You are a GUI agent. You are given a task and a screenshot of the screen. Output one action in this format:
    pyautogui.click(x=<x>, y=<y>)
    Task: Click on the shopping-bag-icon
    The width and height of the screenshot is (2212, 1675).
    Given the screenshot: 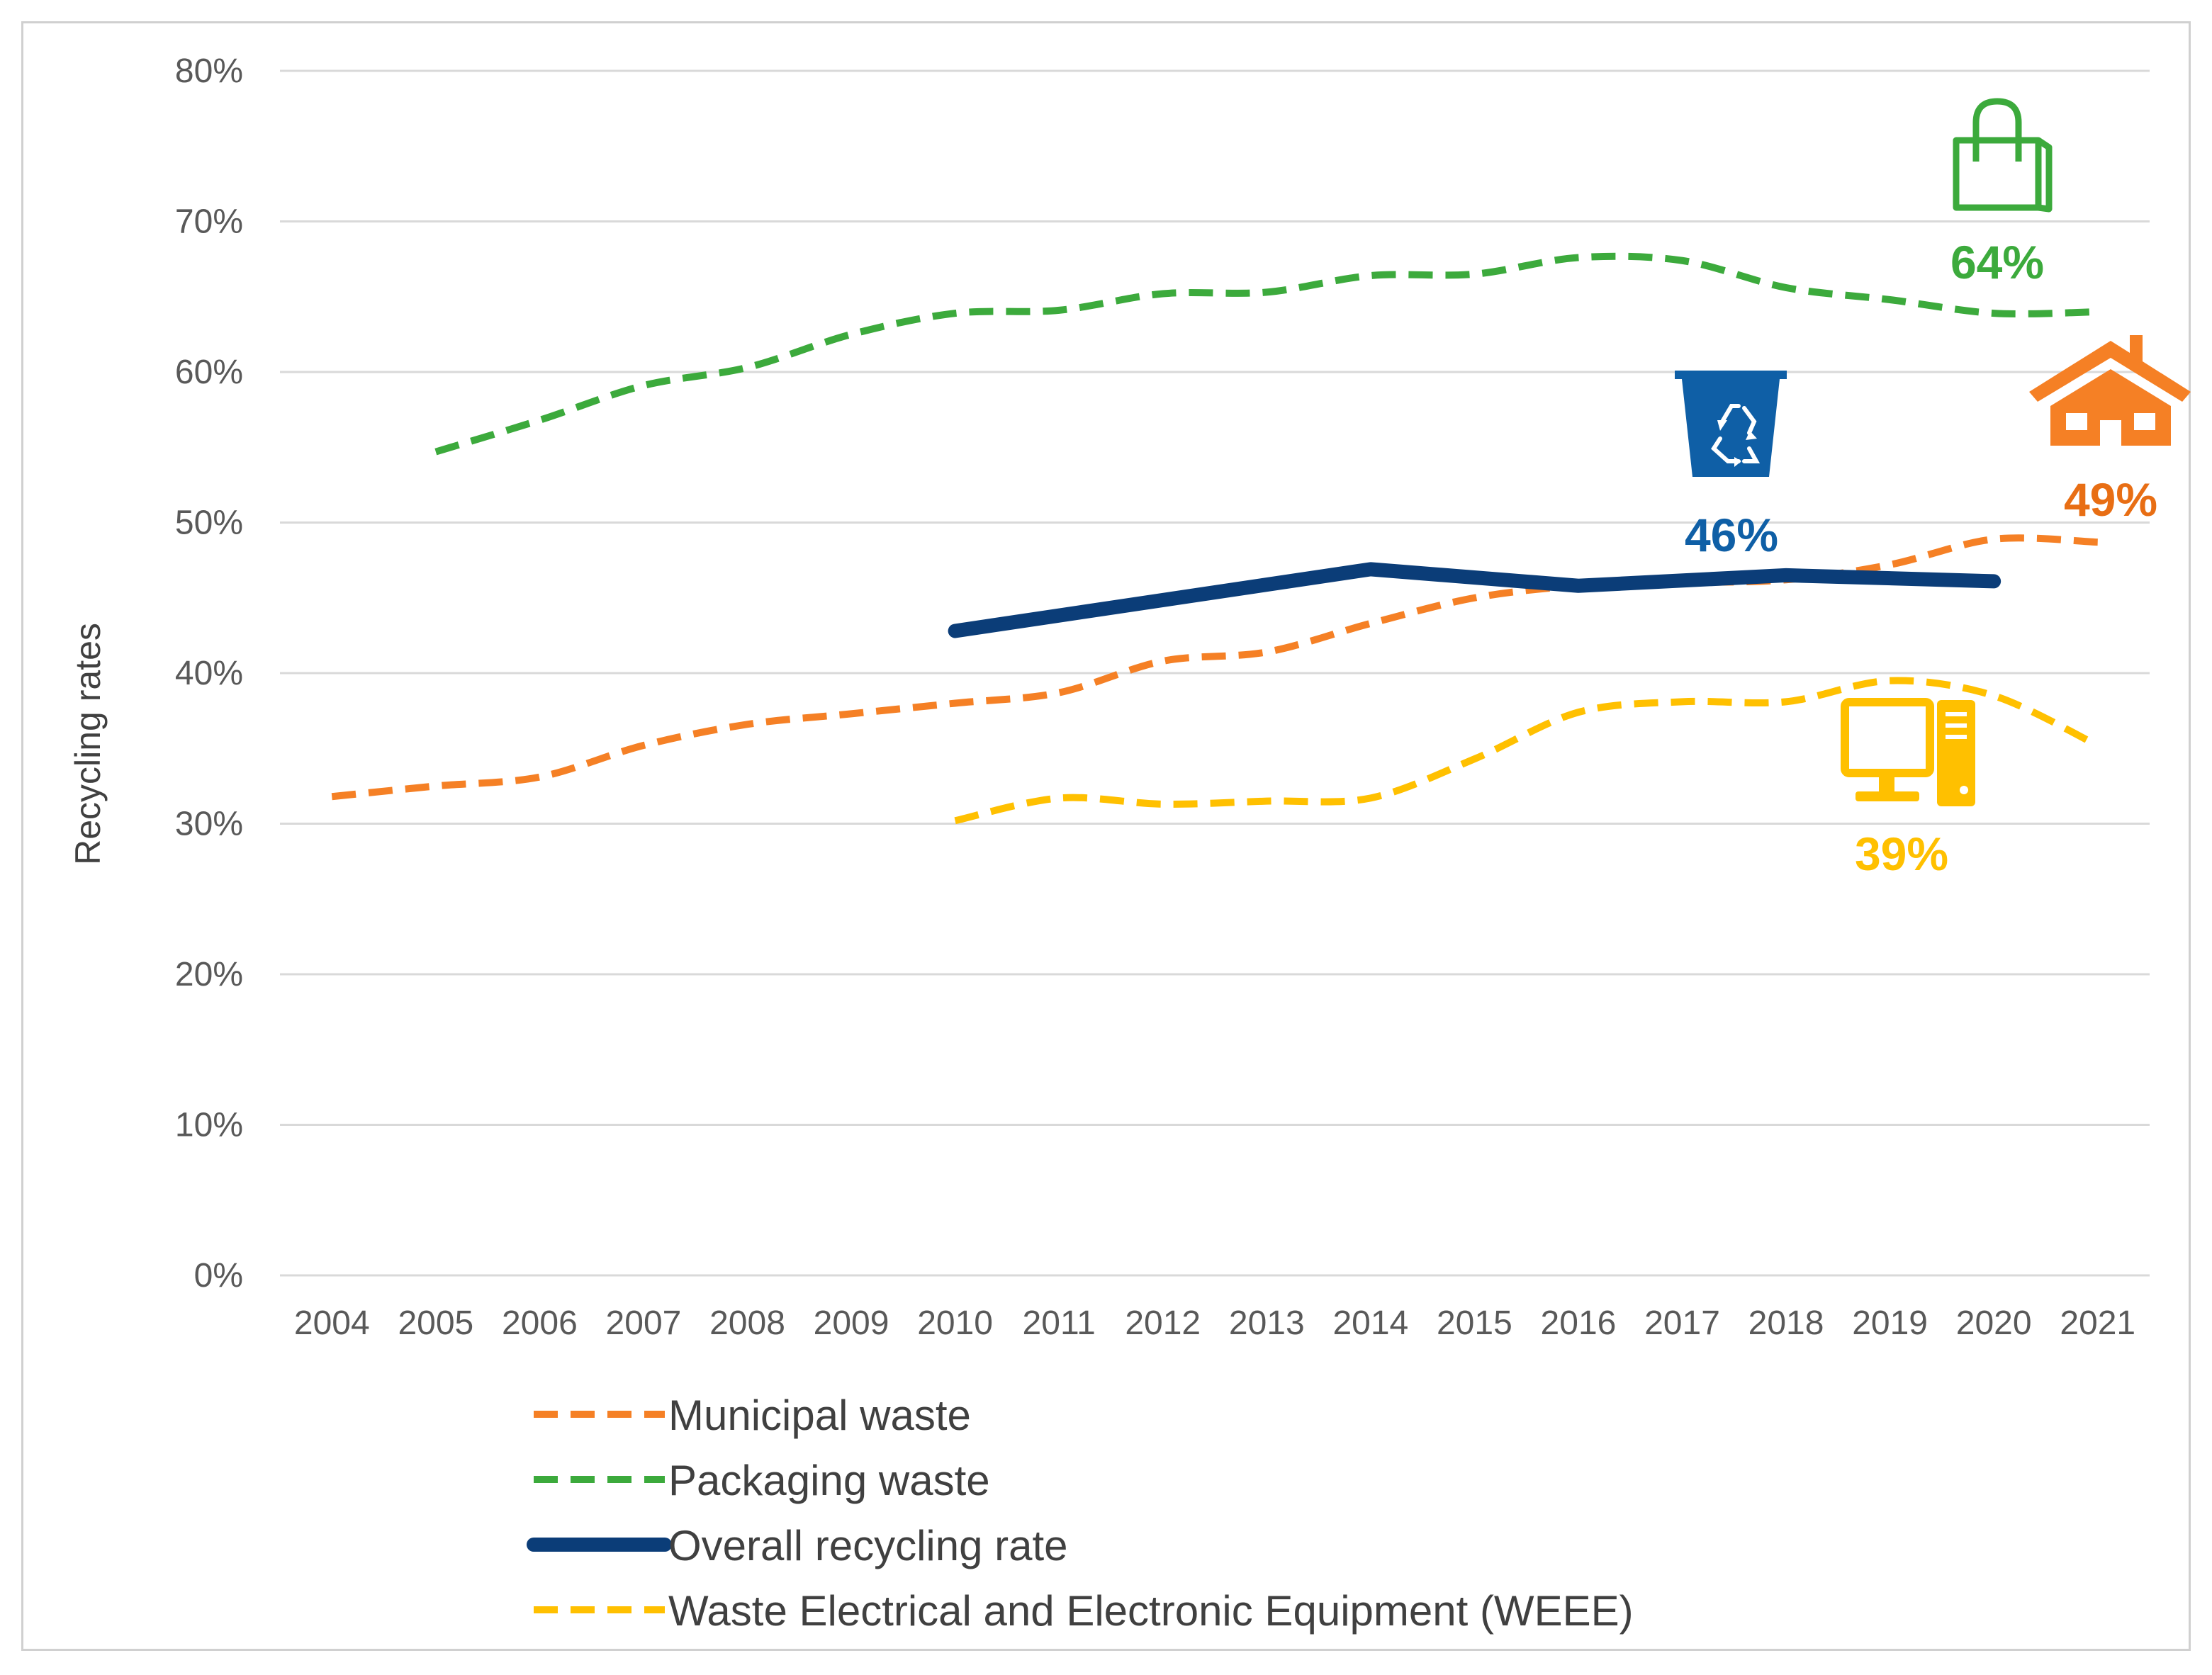 What is the action you would take?
    pyautogui.click(x=2003, y=155)
    